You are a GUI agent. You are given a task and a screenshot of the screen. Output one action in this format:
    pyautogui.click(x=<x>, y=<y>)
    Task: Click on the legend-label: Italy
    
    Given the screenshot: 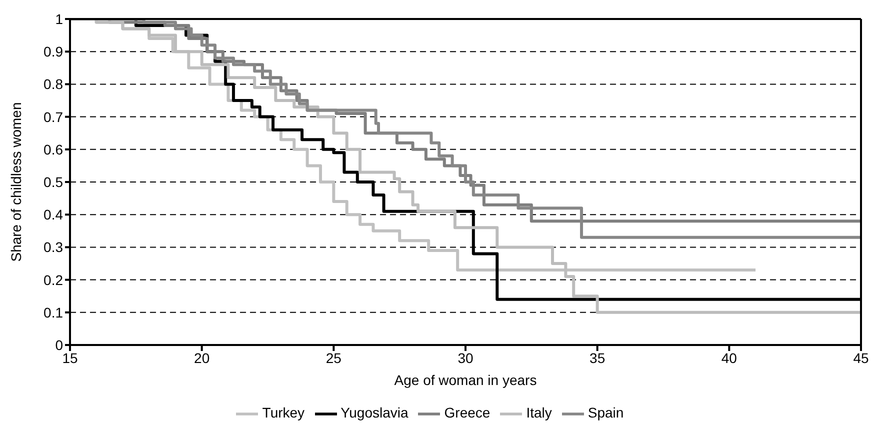 What is the action you would take?
    pyautogui.click(x=539, y=412)
    